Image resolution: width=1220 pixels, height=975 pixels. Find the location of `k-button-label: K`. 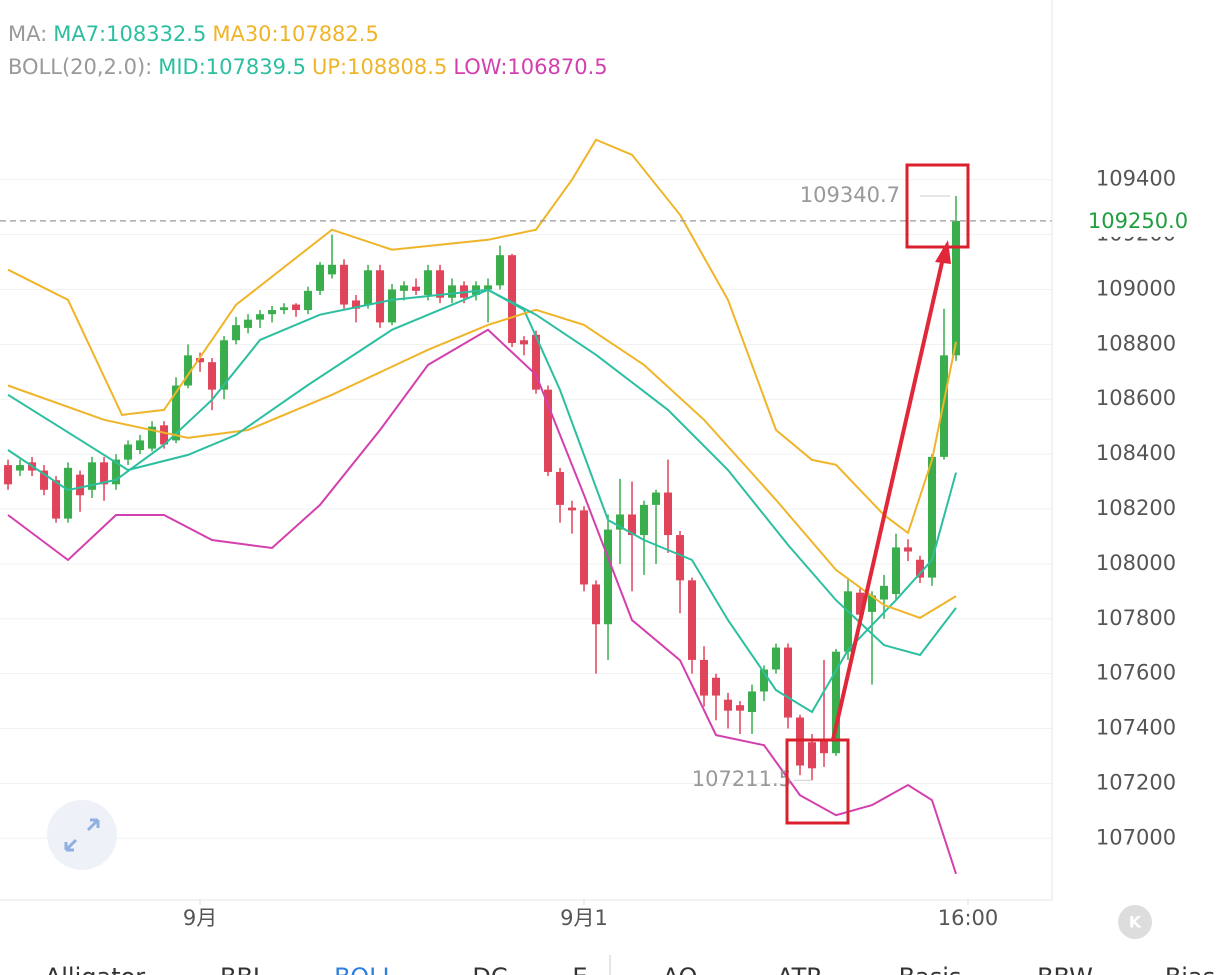

k-button-label: K is located at coordinates (1135, 922).